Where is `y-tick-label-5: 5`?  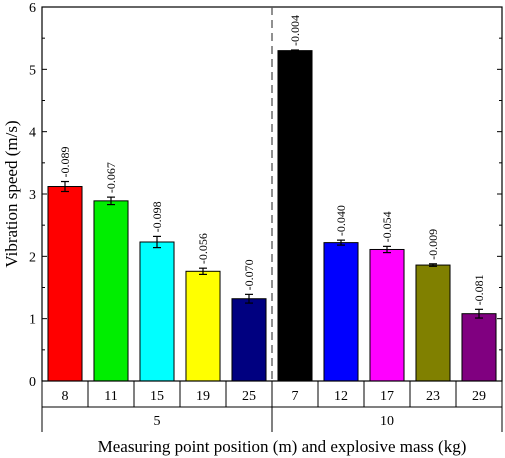
y-tick-label-5: 5 is located at coordinates (32, 70).